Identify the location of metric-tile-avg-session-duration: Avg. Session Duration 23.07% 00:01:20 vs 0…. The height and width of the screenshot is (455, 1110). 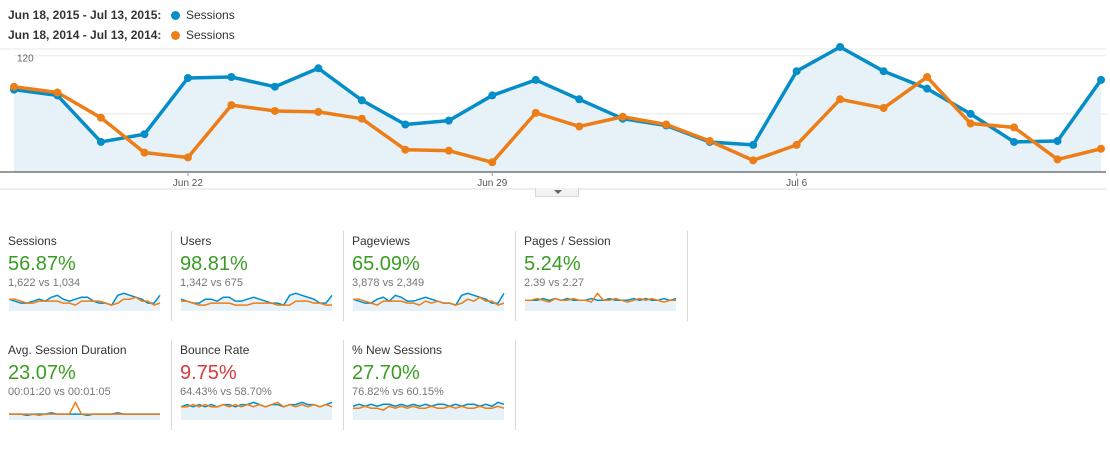
(86, 385).